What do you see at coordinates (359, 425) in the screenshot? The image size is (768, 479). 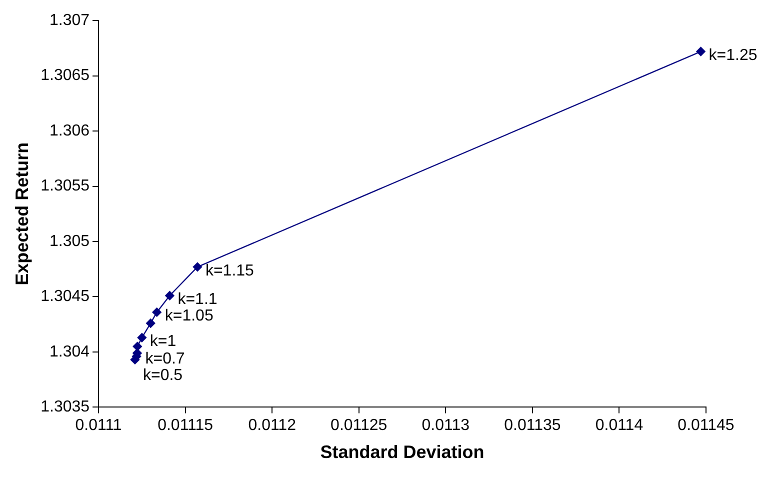 I see `x-tick-label: 0.01125` at bounding box center [359, 425].